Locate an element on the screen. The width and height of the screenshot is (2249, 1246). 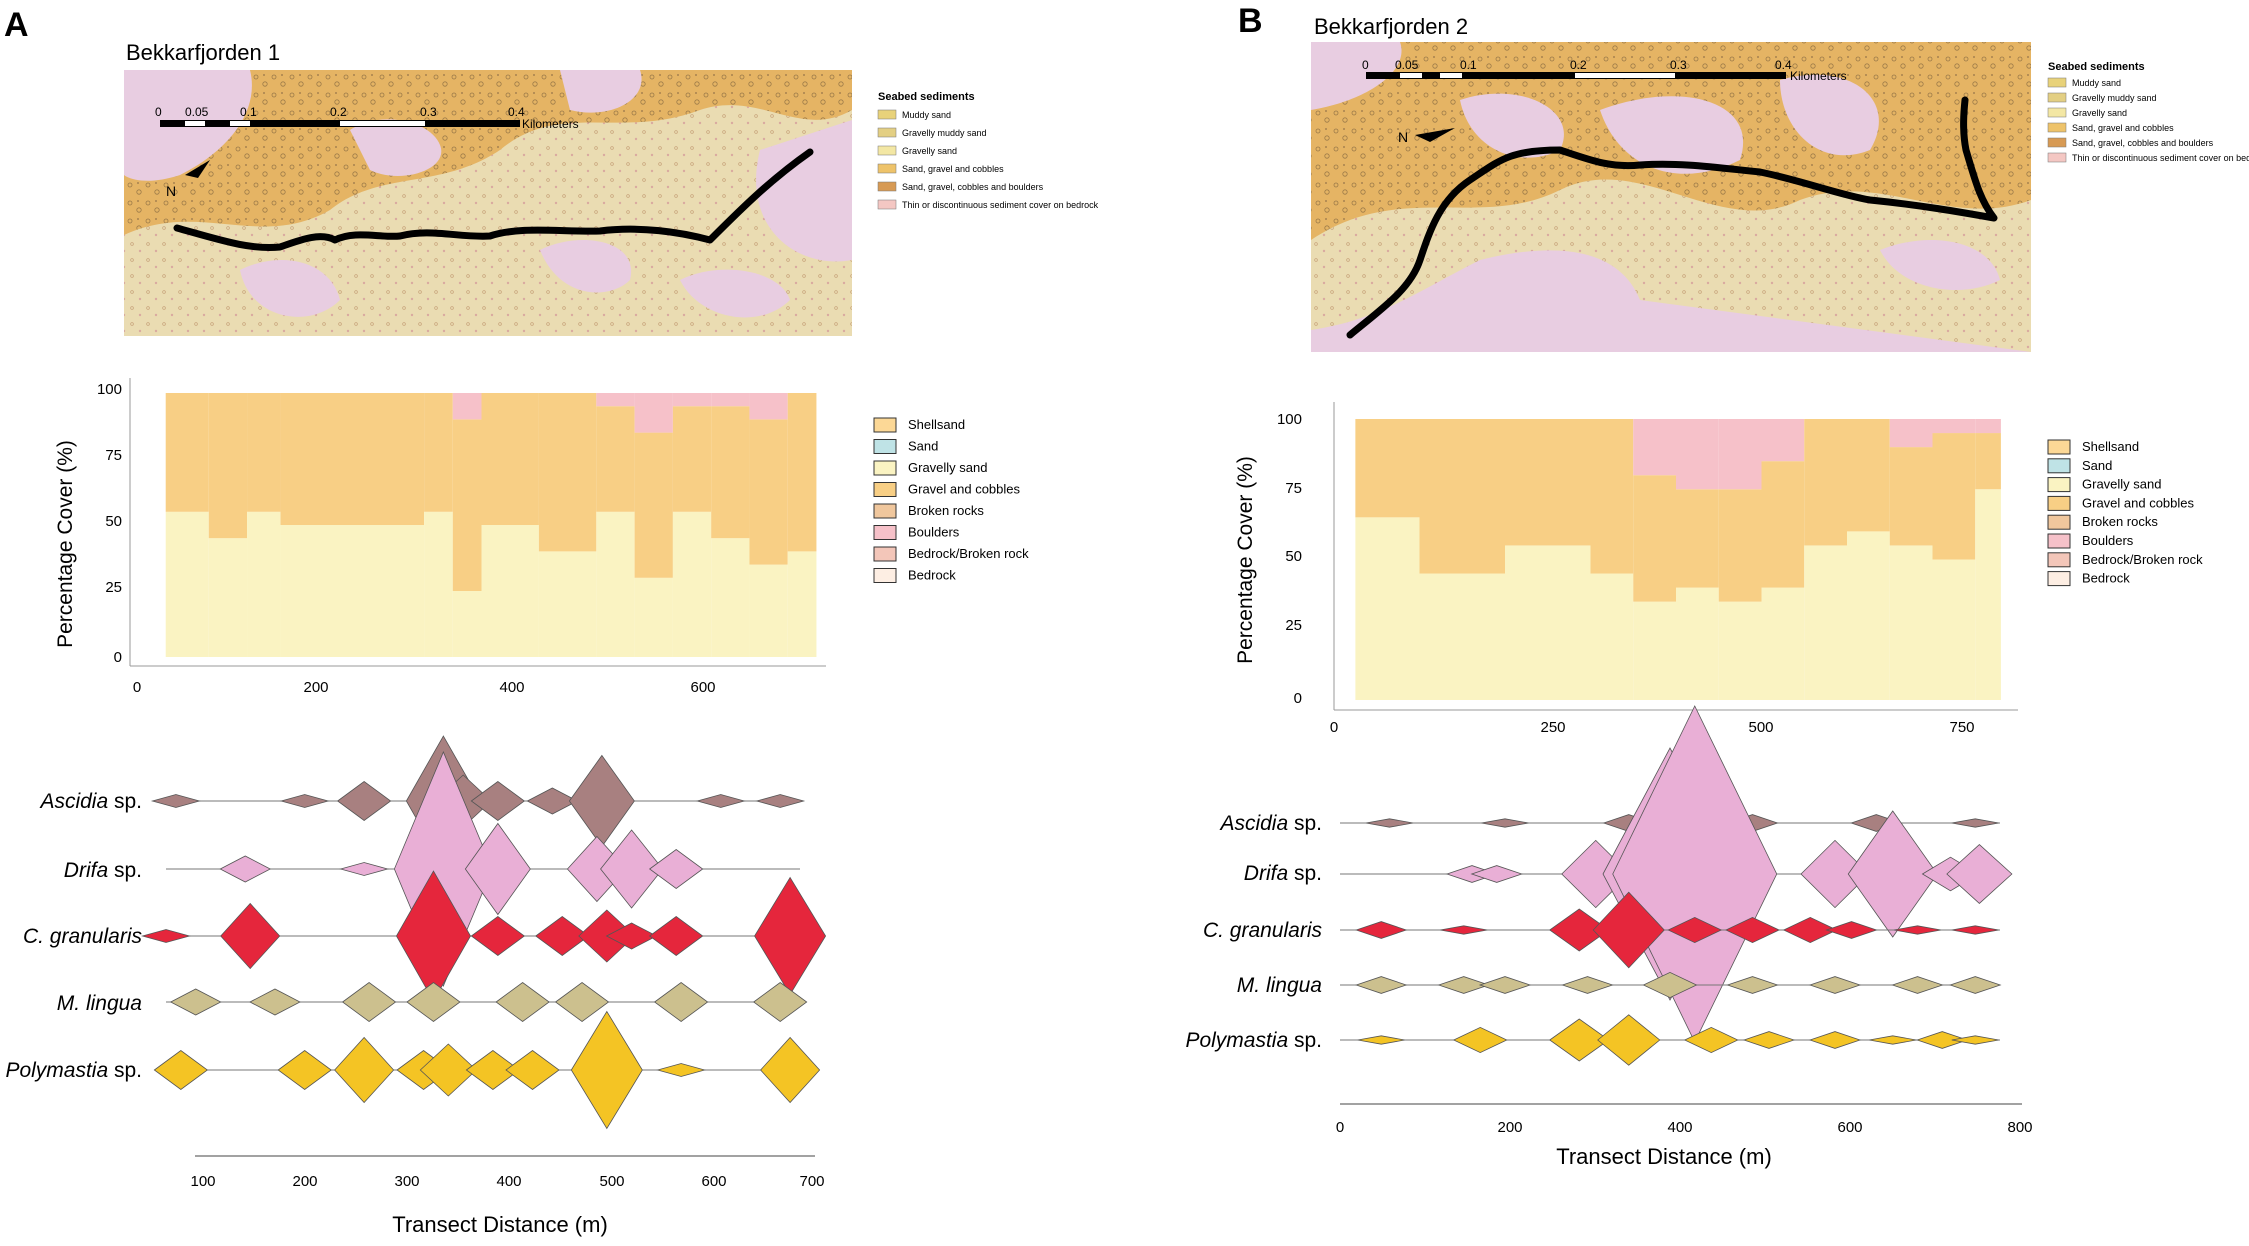
map-b-title: Bekkarfjorden 2 is located at coordinates (1391, 26).